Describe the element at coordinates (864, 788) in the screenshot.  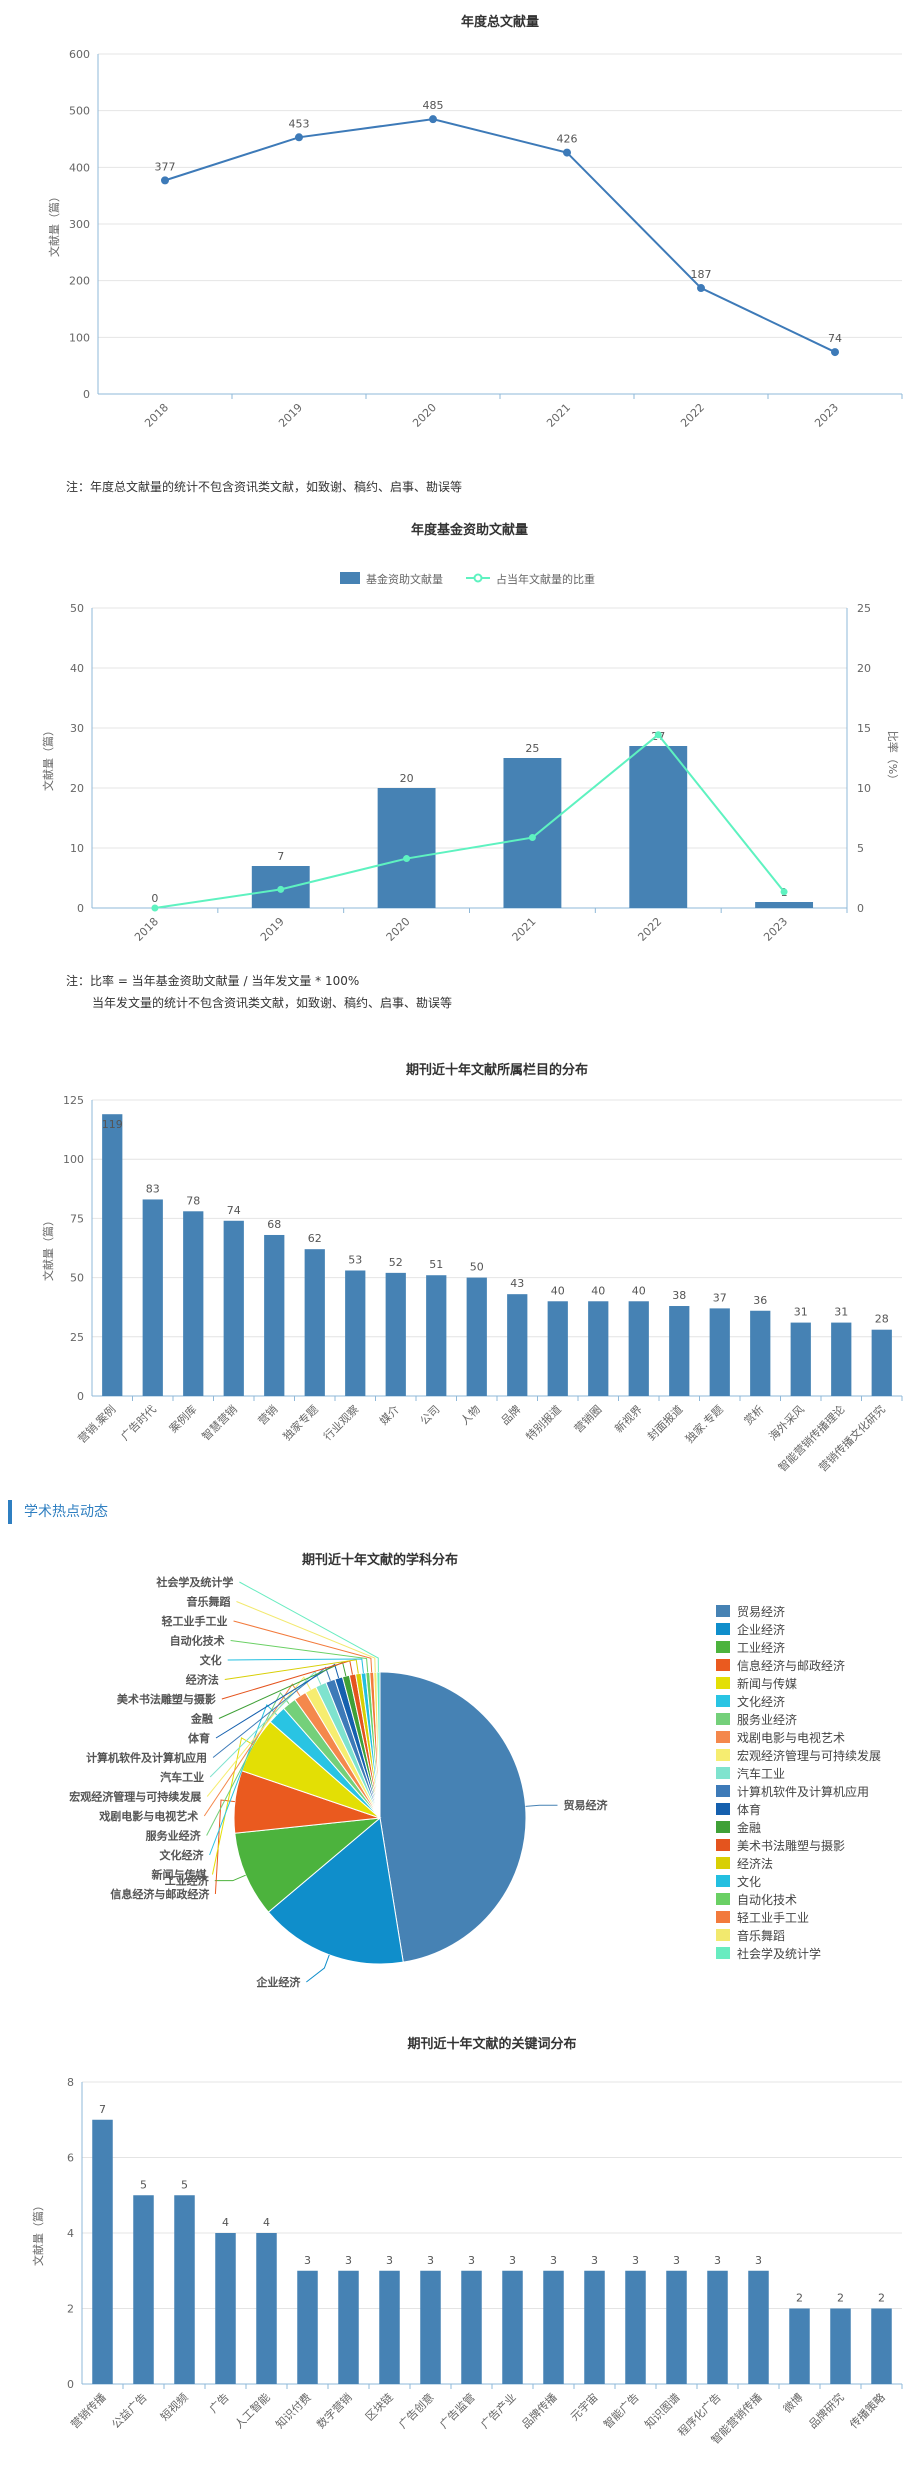
I see `y2-tick-label: 10` at that location.